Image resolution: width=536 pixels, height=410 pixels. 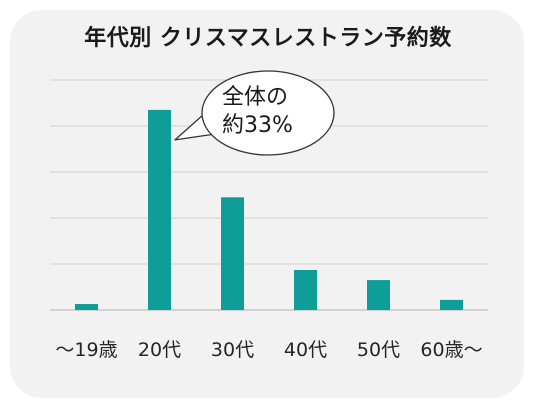 I want to click on chart-title: 年代別 クリスマスレストラン予約数, so click(x=268, y=38).